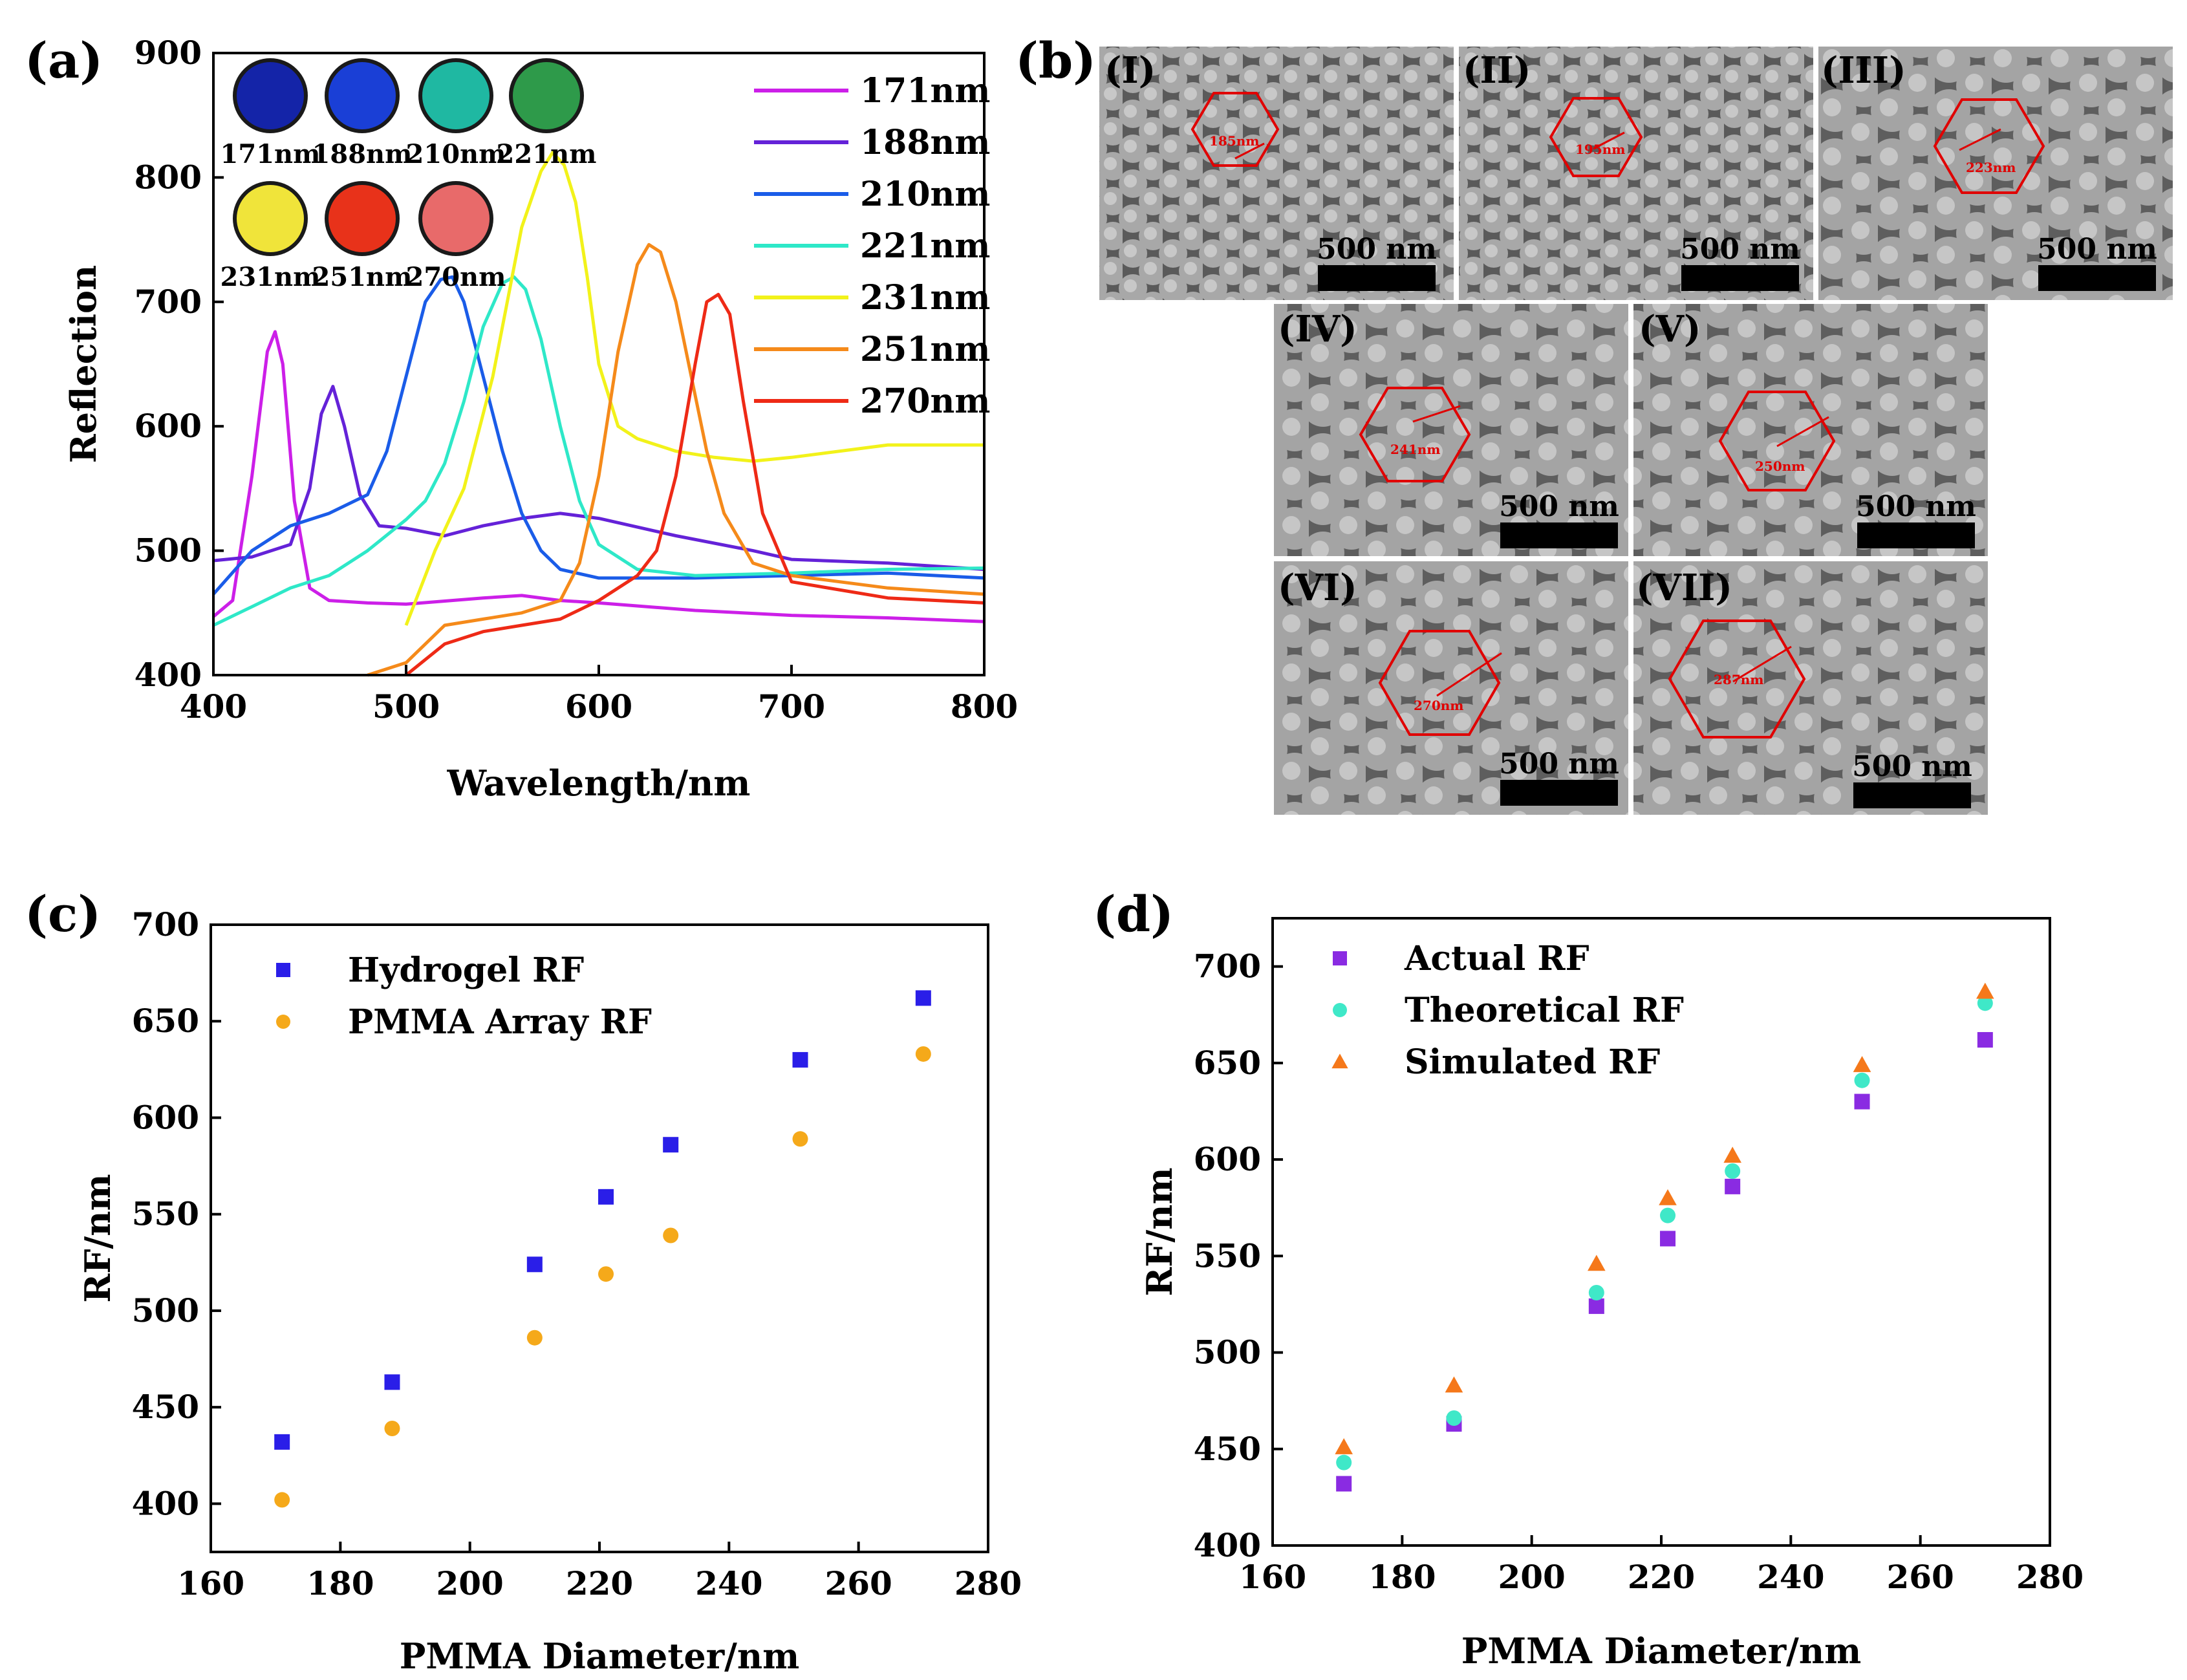  Describe the element at coordinates (925, 142) in the screenshot. I see `chart-a-legend-label: 188nm` at that location.